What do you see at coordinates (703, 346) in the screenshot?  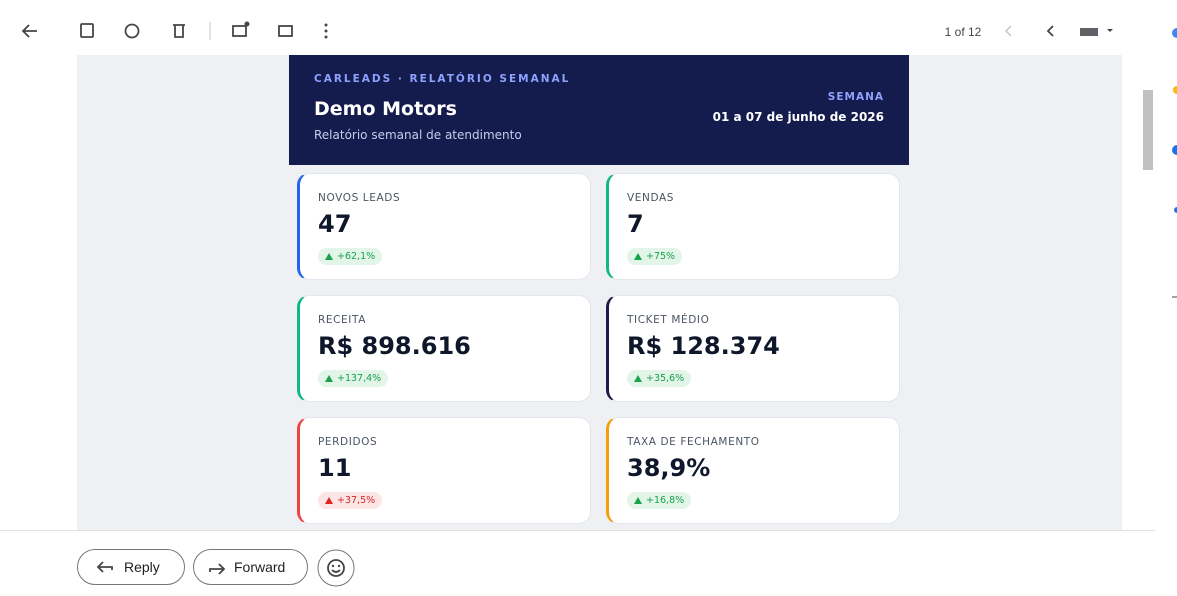 I see `metric-value: R$ 128.374` at bounding box center [703, 346].